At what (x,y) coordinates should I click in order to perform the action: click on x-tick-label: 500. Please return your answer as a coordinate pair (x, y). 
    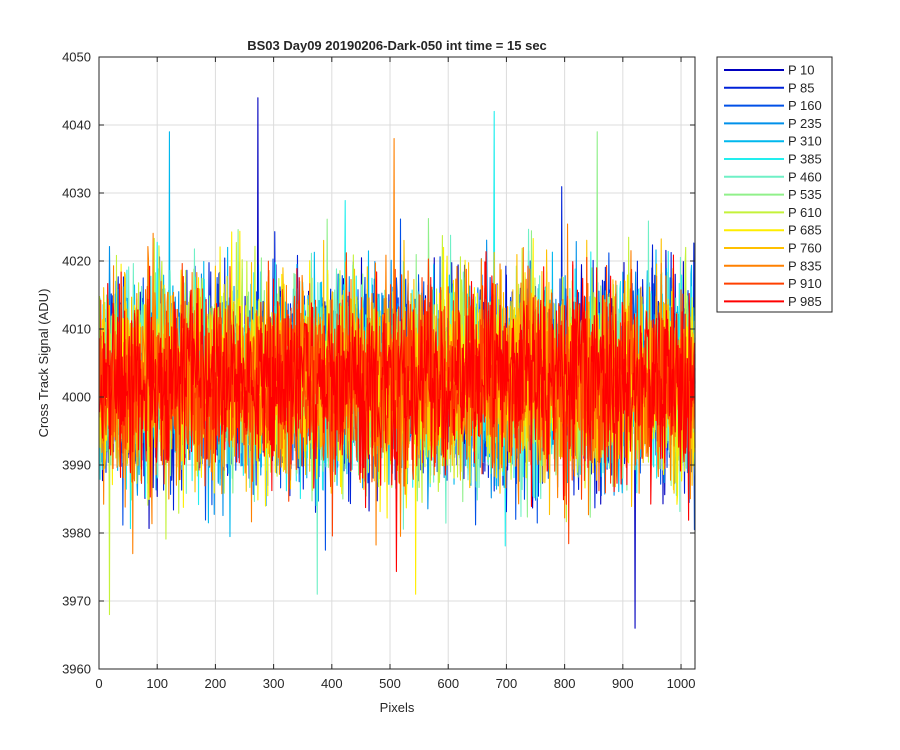
    Looking at the image, I should click on (390, 683).